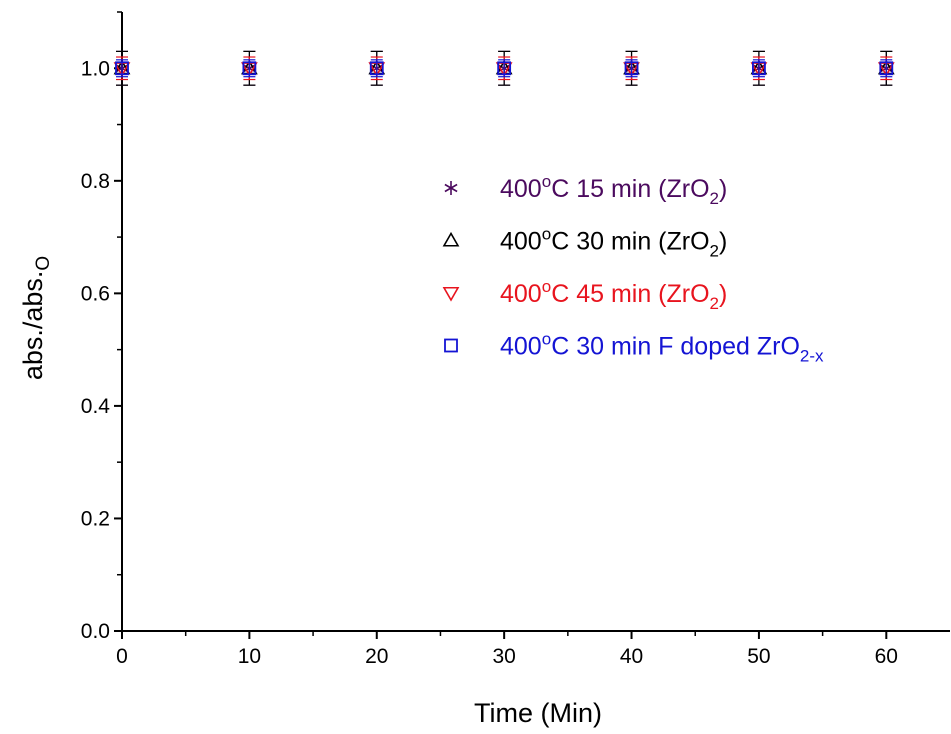  Describe the element at coordinates (376, 656) in the screenshot. I see `x-tick-label: 20` at that location.